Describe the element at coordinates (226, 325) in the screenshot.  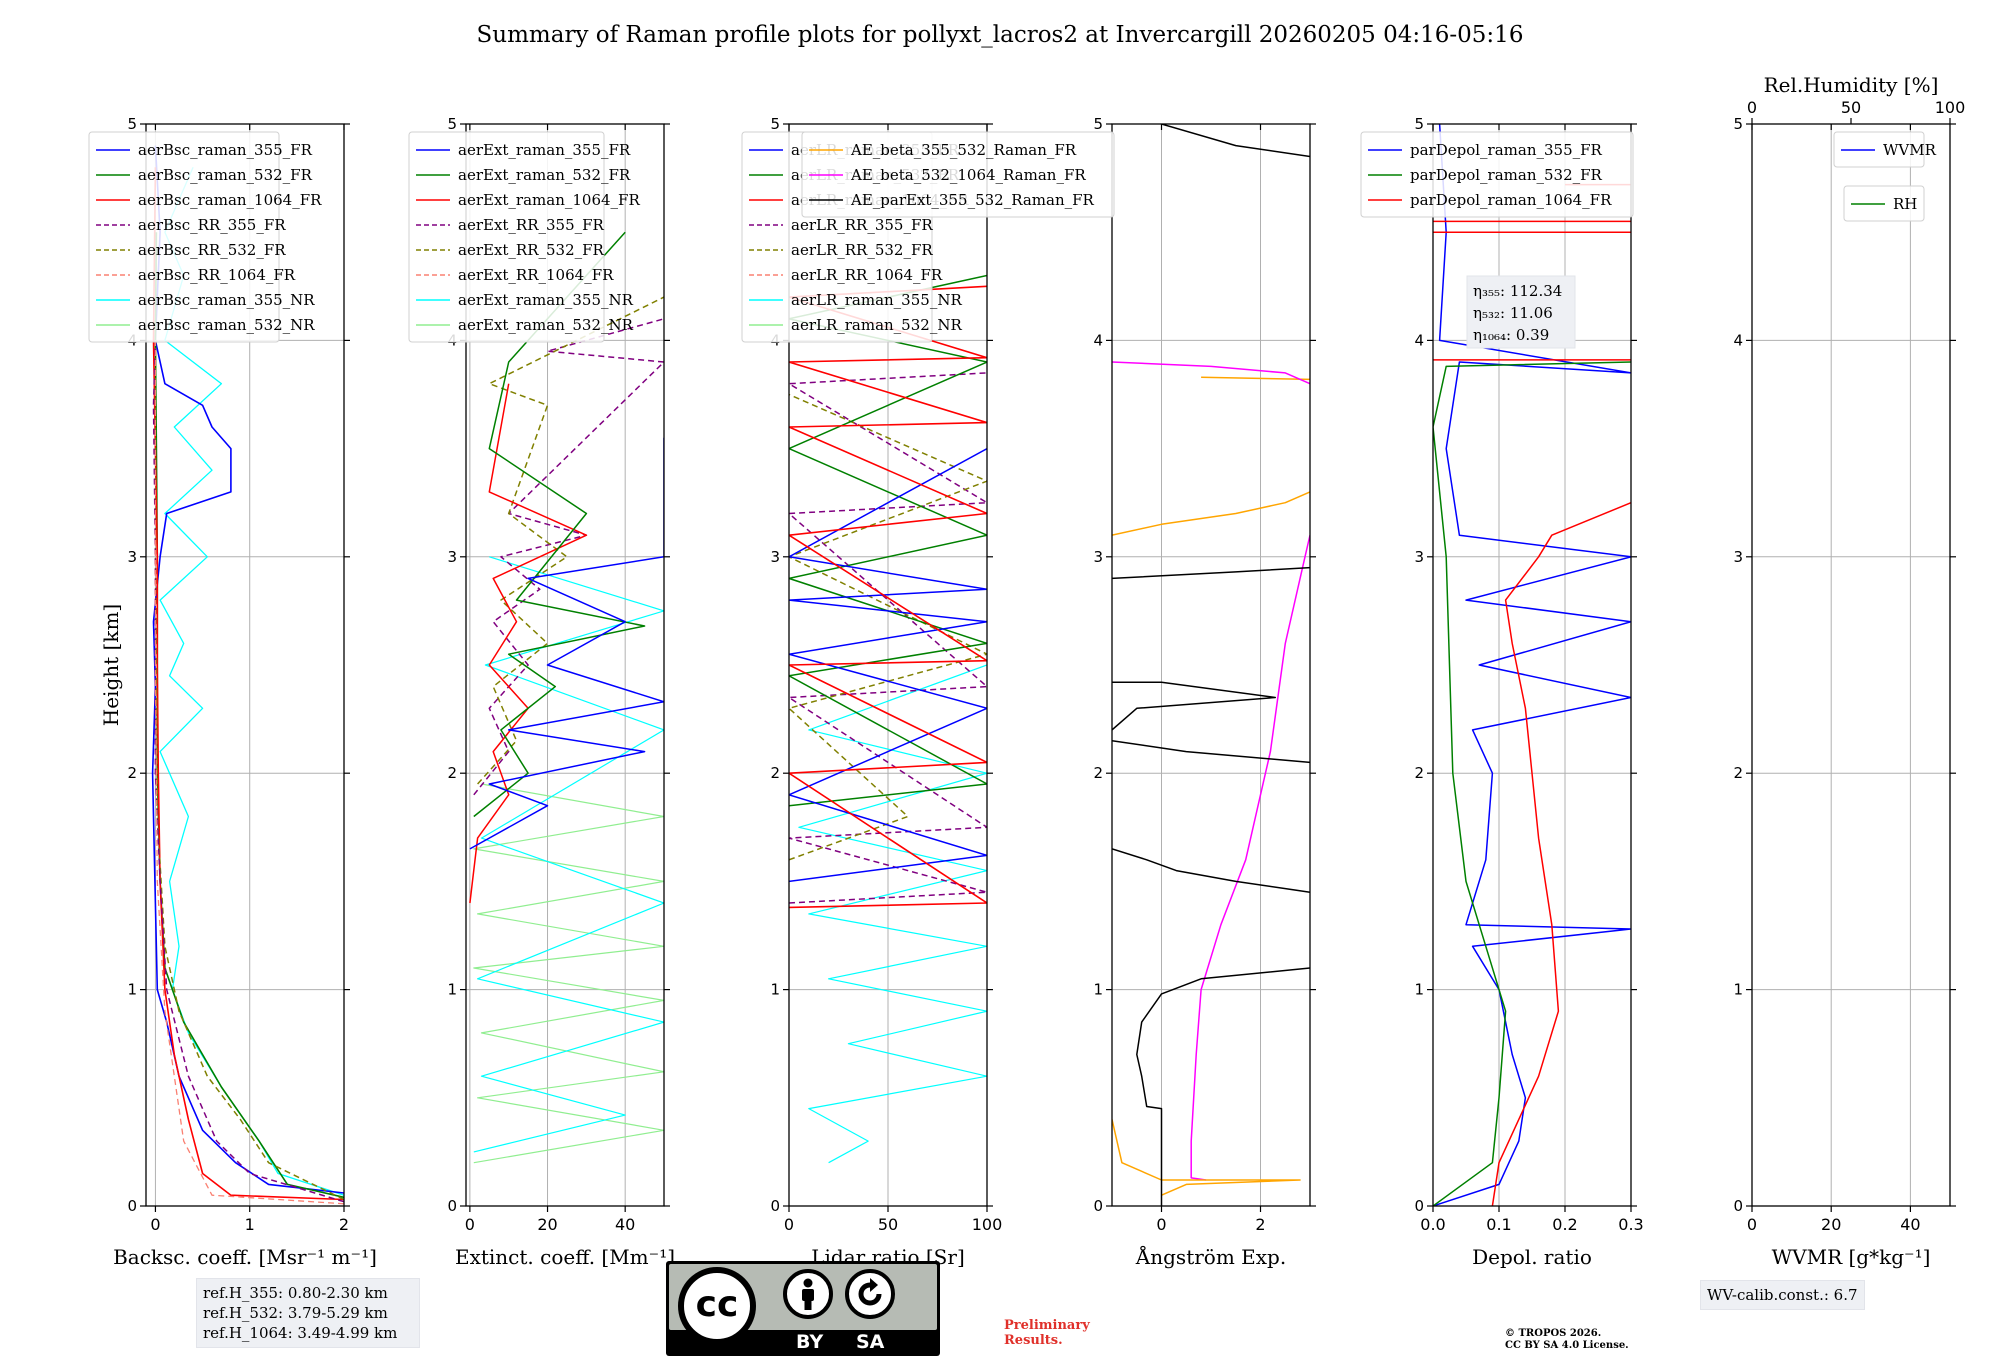
I see `legend-entry: aerBsc_raman_532_NR` at that location.